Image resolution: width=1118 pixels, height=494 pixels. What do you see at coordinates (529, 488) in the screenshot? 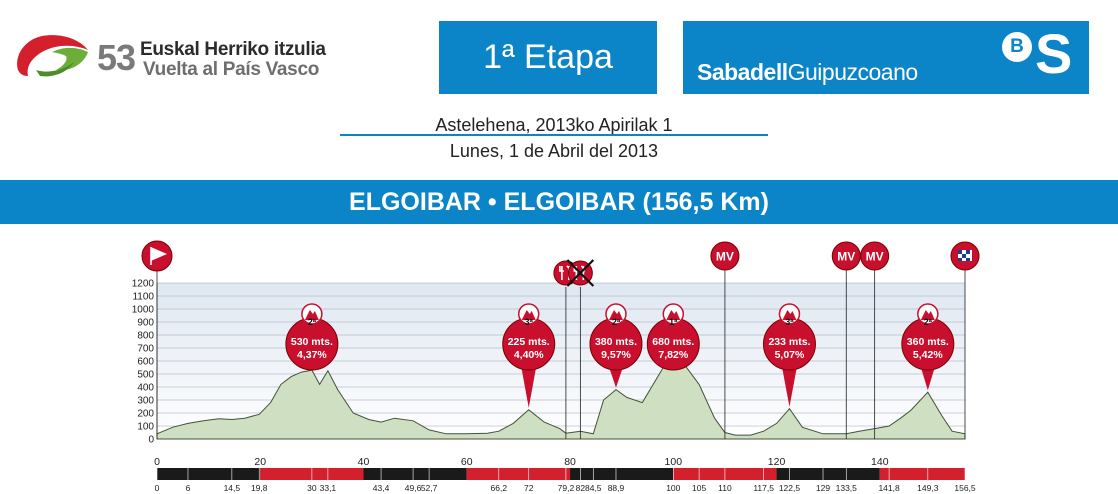
I see `km-point-label: 72` at bounding box center [529, 488].